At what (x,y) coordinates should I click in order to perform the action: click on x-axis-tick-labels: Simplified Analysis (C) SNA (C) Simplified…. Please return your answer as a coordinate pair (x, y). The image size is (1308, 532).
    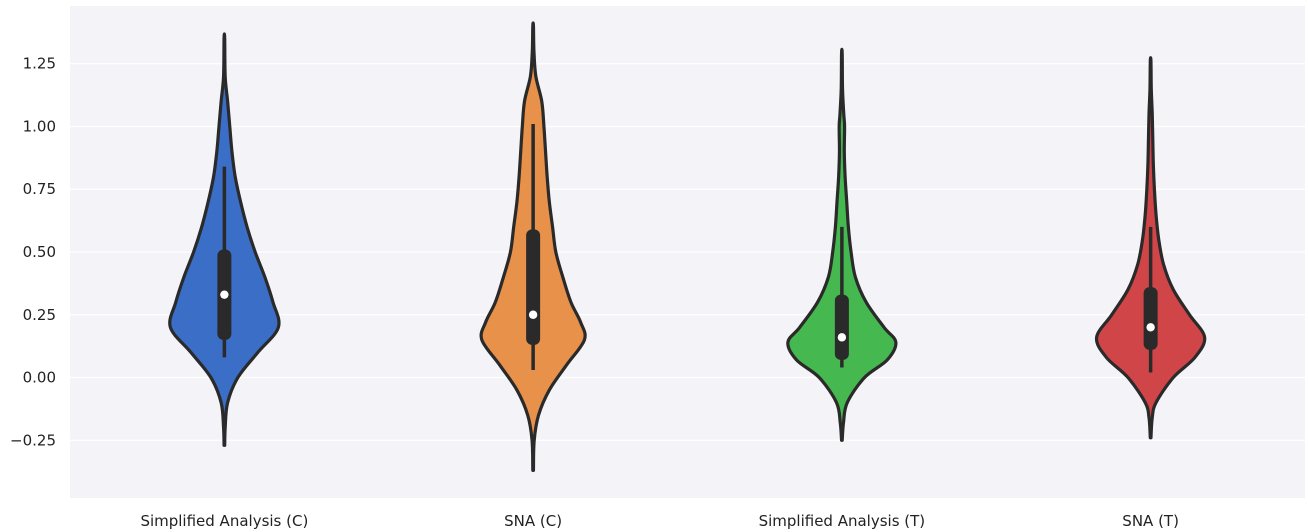
    Looking at the image, I should click on (659, 521).